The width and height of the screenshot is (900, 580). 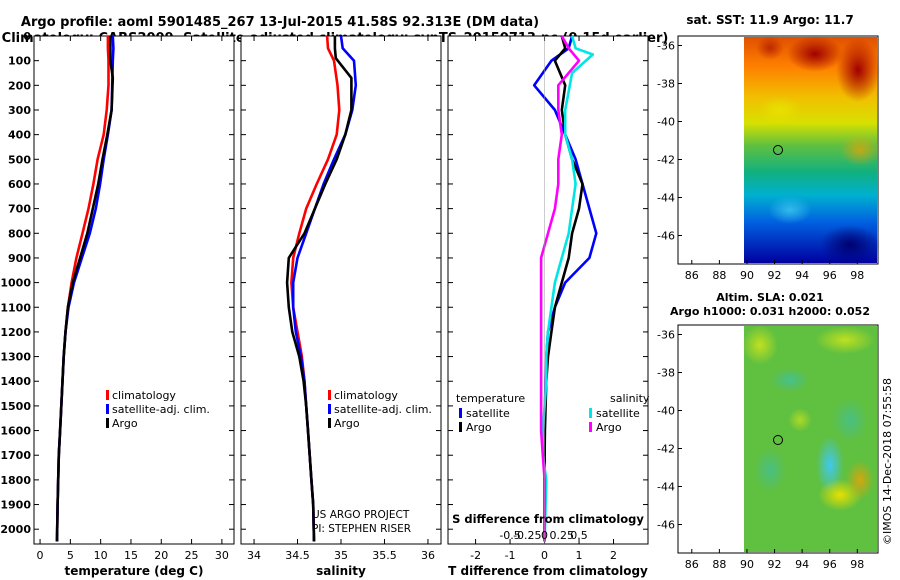 What do you see at coordinates (15, 505) in the screenshot?
I see `depth-tick-label: 1900` at bounding box center [15, 505].